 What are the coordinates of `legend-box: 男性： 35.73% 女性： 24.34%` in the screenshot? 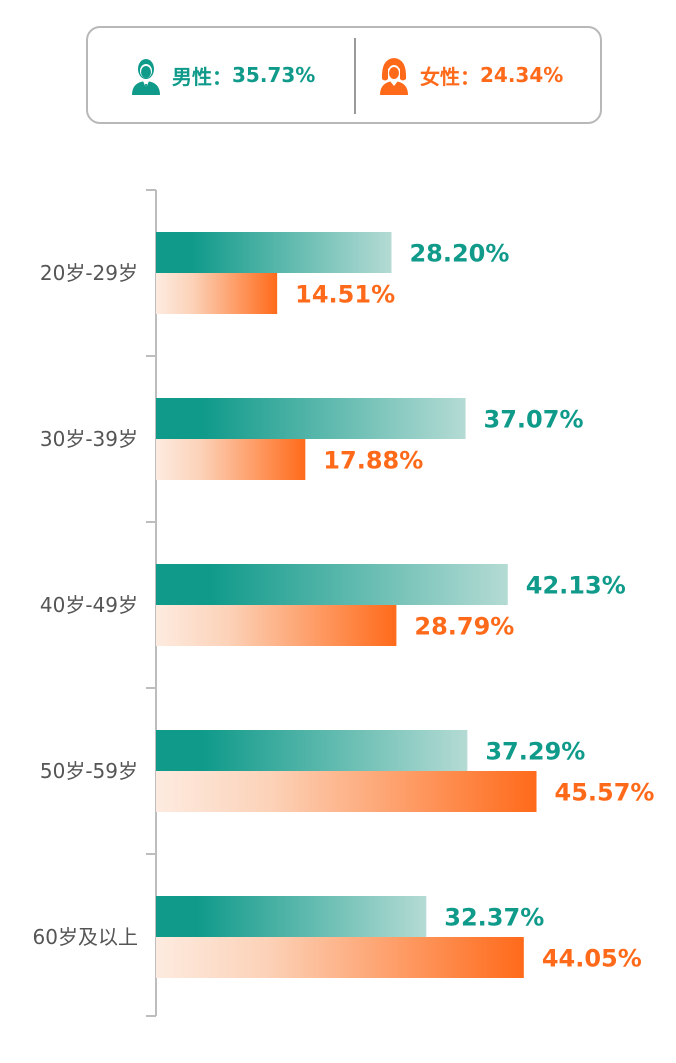 It's located at (344, 75).